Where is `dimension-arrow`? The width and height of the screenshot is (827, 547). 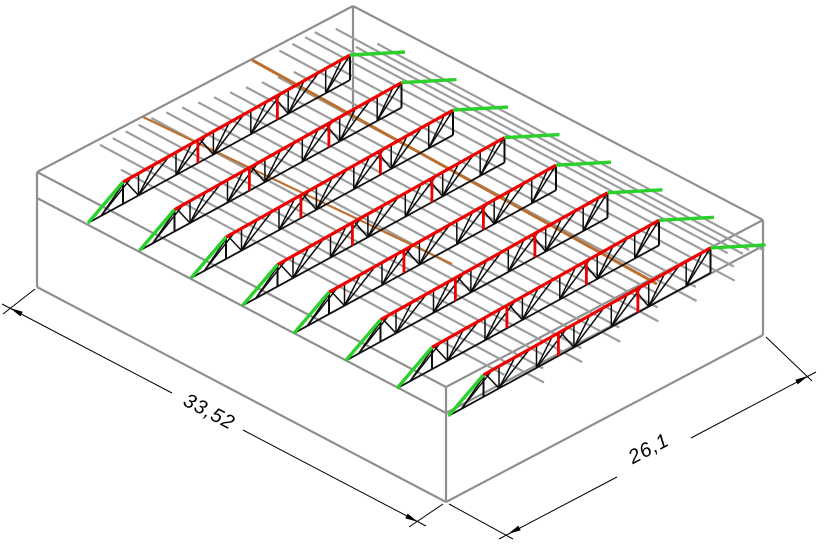 dimension-arrow is located at coordinates (514, 529).